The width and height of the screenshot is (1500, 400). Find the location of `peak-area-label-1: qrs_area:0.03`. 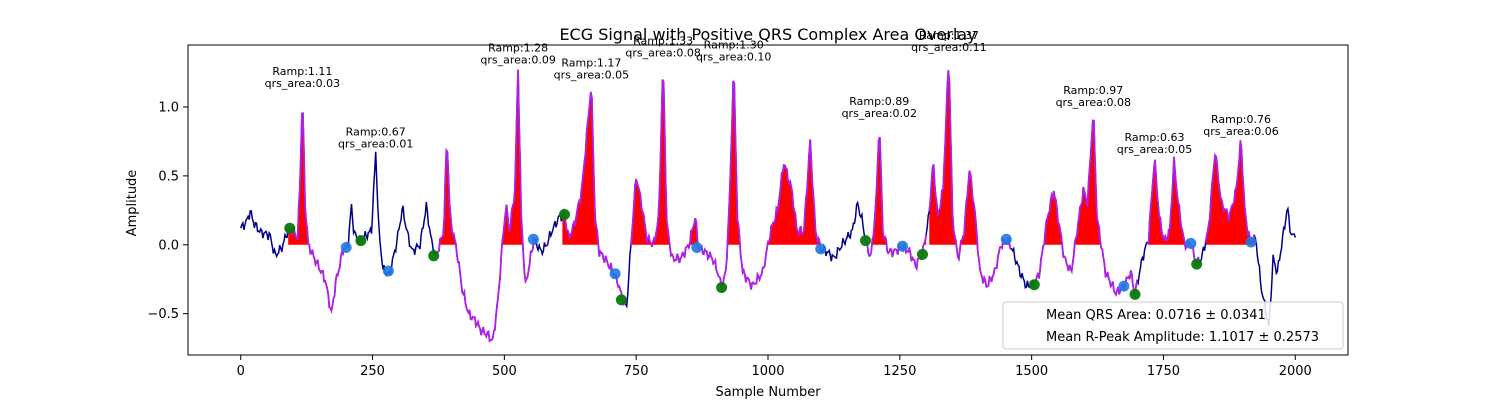

peak-area-label-1: qrs_area:0.03 is located at coordinates (302, 83).